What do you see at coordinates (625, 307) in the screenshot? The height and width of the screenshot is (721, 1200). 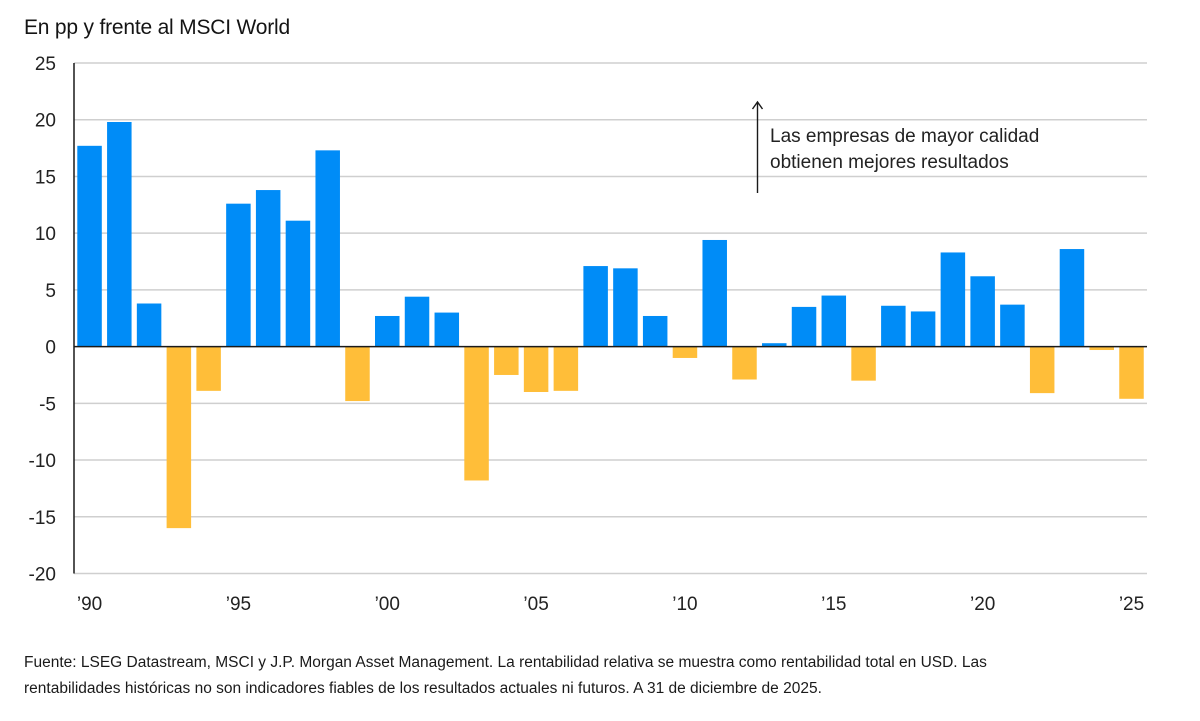 I see `bar-2008` at bounding box center [625, 307].